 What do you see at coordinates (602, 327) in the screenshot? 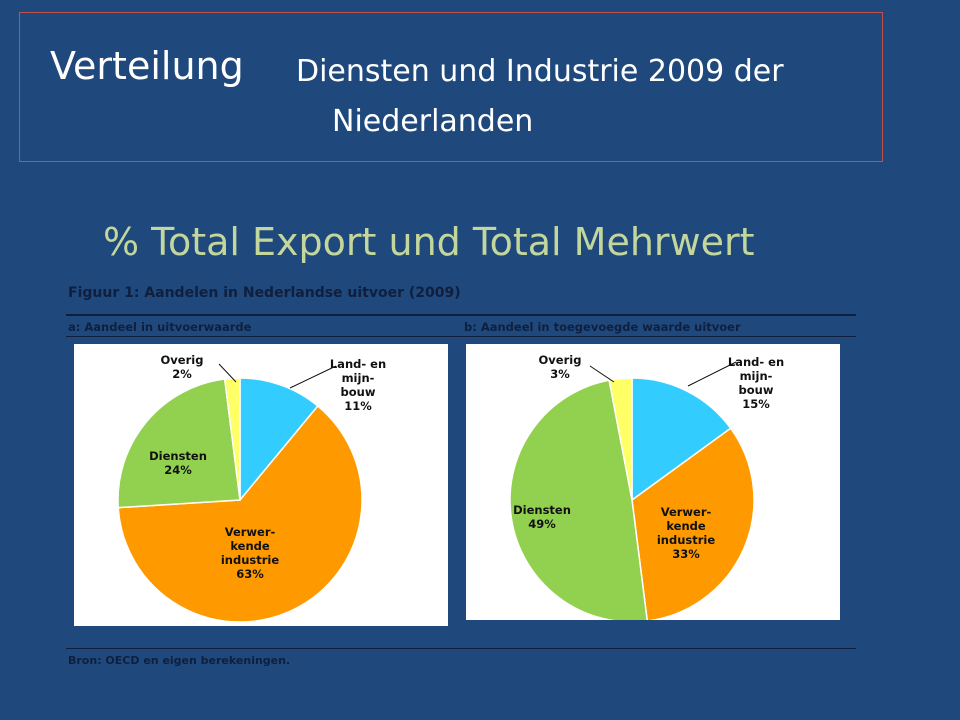
I see `panel-b-title: b: Aandeel in toegevoegde waarde uitvoer` at bounding box center [602, 327].